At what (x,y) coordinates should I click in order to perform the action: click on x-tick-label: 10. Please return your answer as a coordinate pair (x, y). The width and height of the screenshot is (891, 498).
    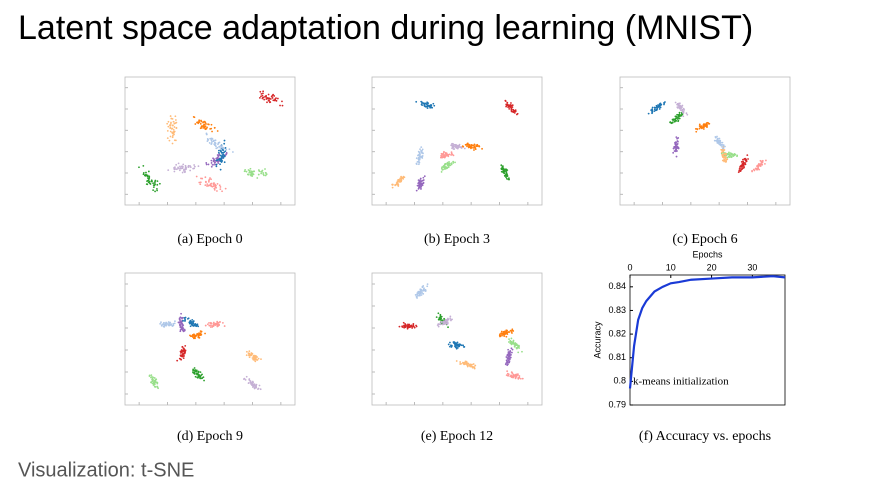
    Looking at the image, I should click on (671, 267).